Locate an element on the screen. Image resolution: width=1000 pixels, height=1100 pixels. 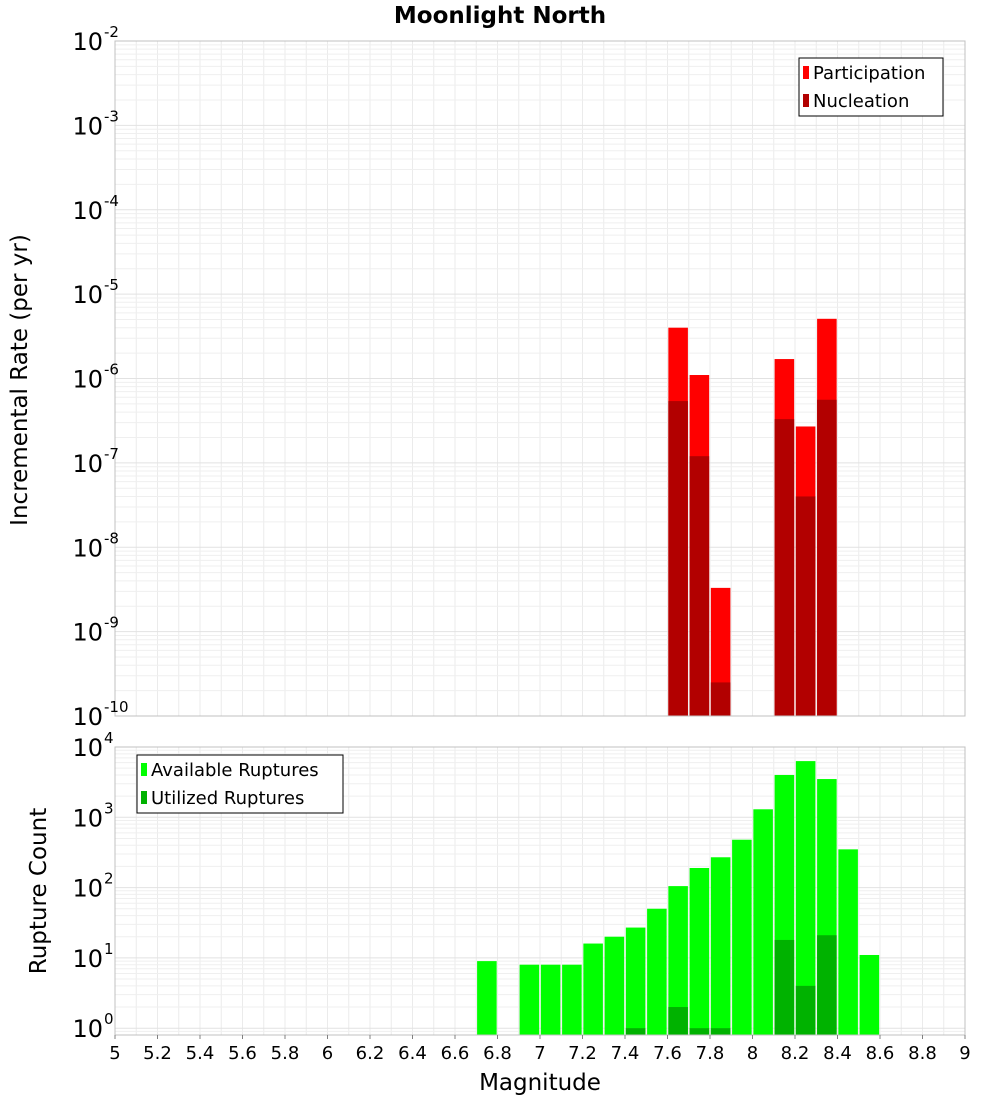
x-tick-label: 7.2 is located at coordinates (582, 1053).